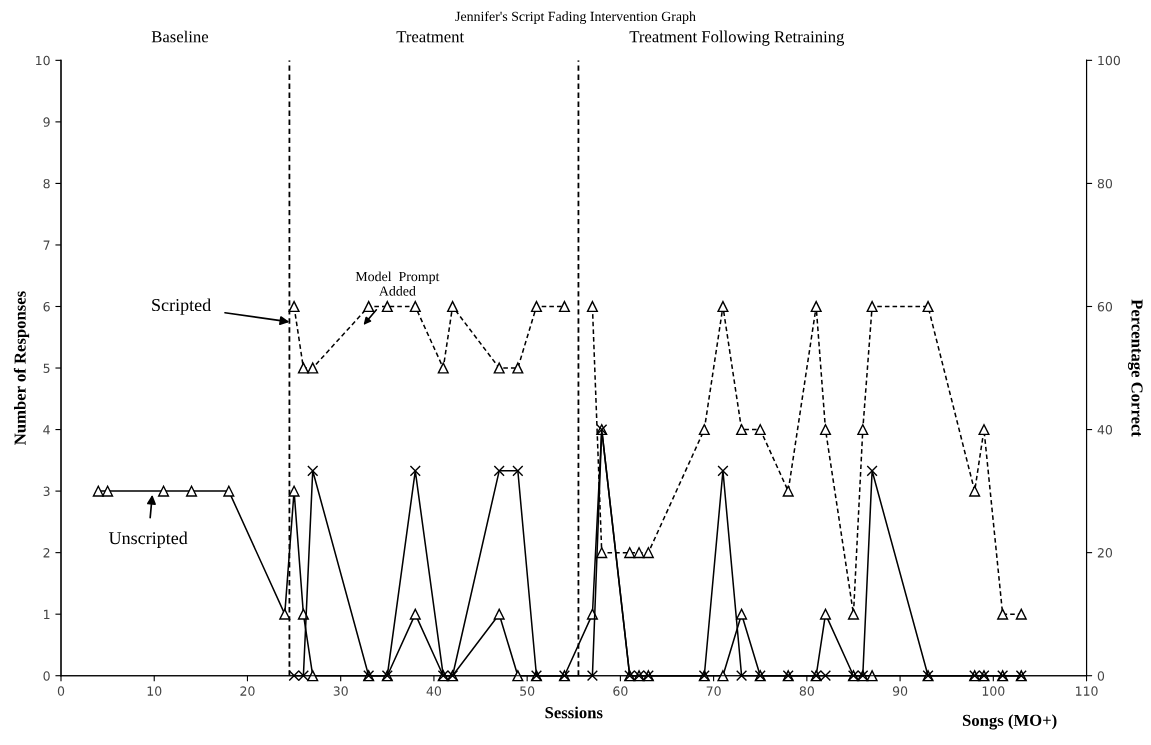 The height and width of the screenshot is (745, 1151). Describe the element at coordinates (46, 122) in the screenshot. I see `y-tick-label: 9` at that location.